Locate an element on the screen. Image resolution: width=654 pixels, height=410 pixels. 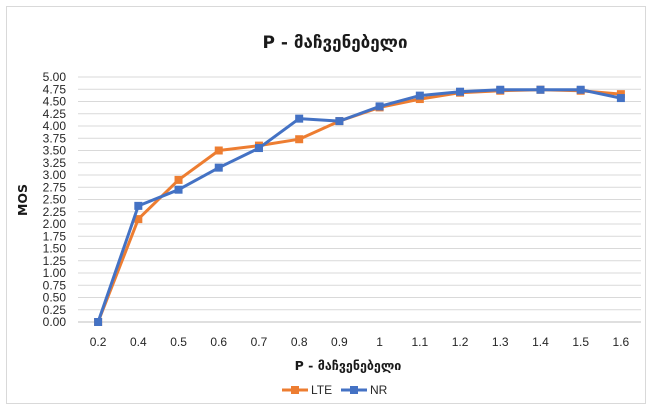
y-tick-label: 0.25 is located at coordinates (55, 310).